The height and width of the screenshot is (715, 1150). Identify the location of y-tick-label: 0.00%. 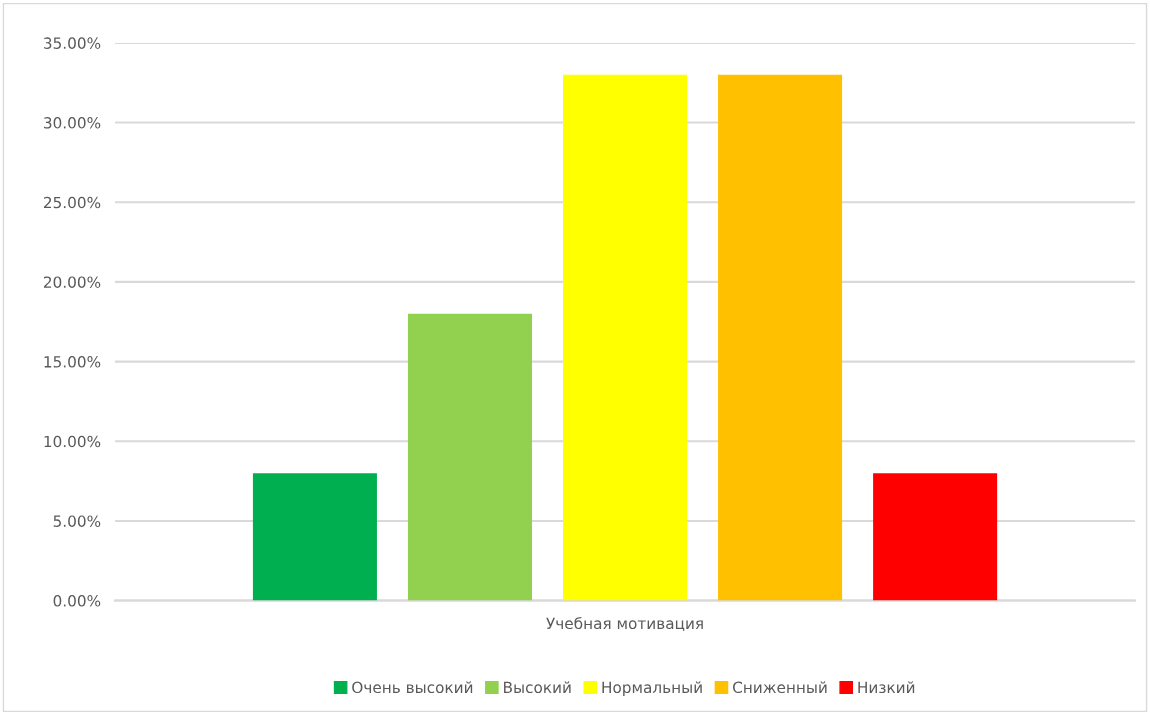
(77, 601).